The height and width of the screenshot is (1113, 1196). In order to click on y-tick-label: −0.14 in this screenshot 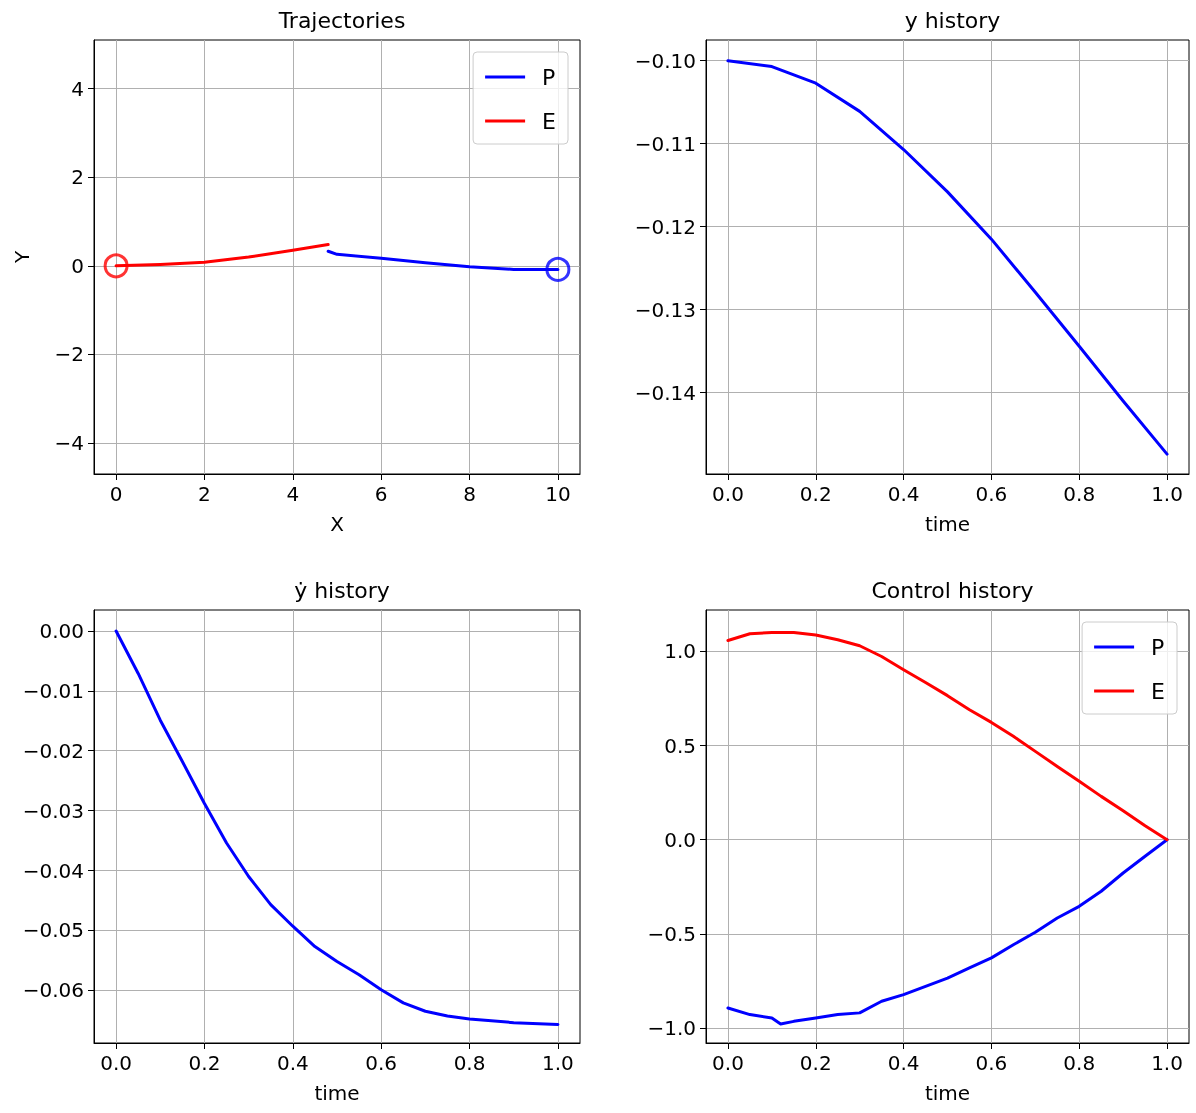, I will do `click(665, 392)`.